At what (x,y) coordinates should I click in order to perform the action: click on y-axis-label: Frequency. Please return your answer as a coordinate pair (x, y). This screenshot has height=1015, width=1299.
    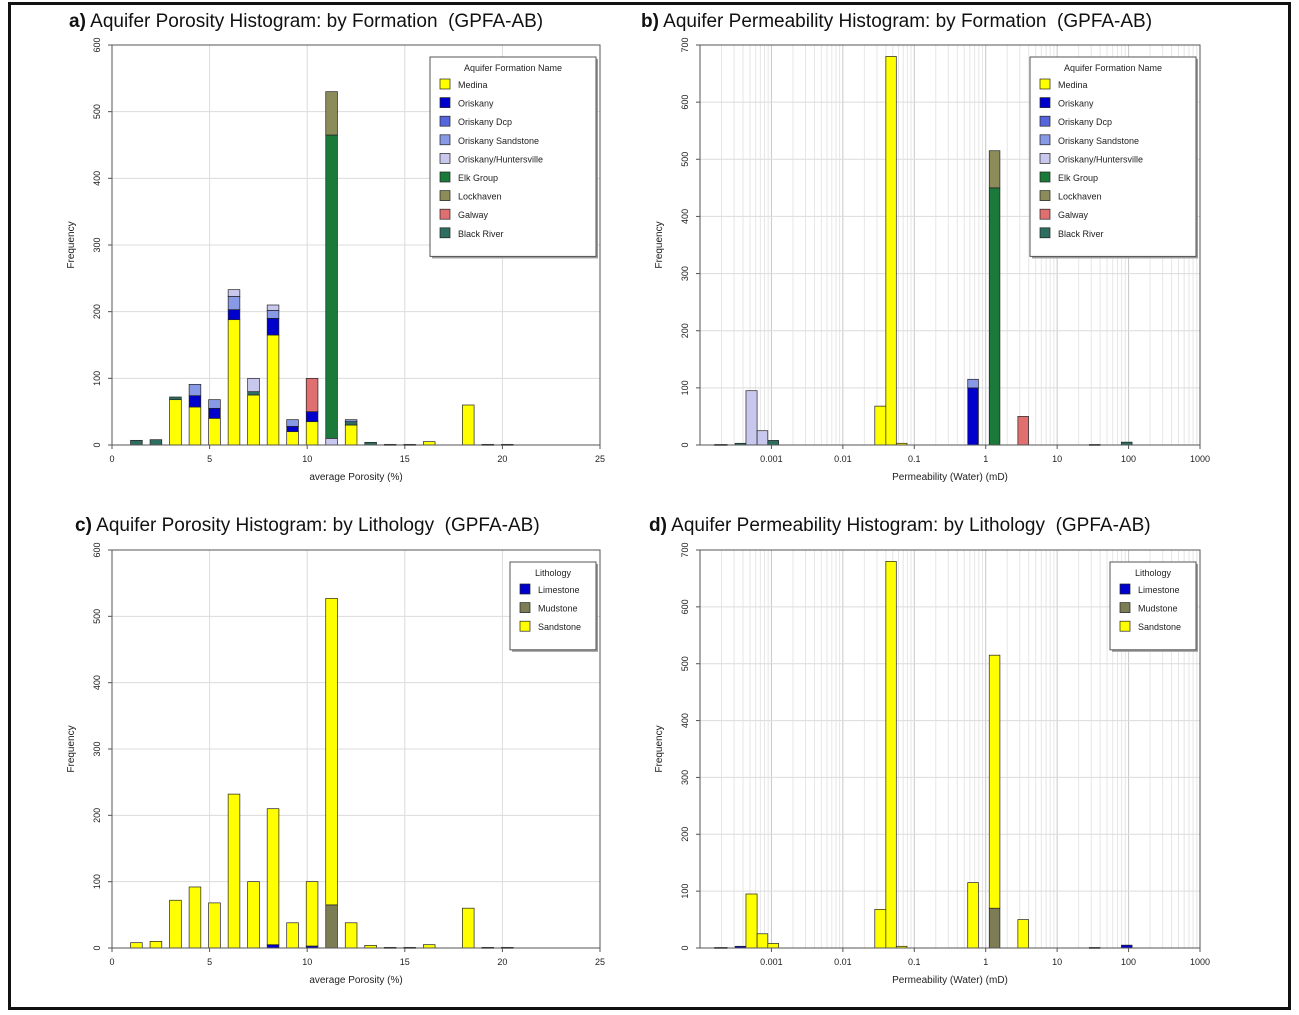
    Looking at the image, I should click on (71, 748).